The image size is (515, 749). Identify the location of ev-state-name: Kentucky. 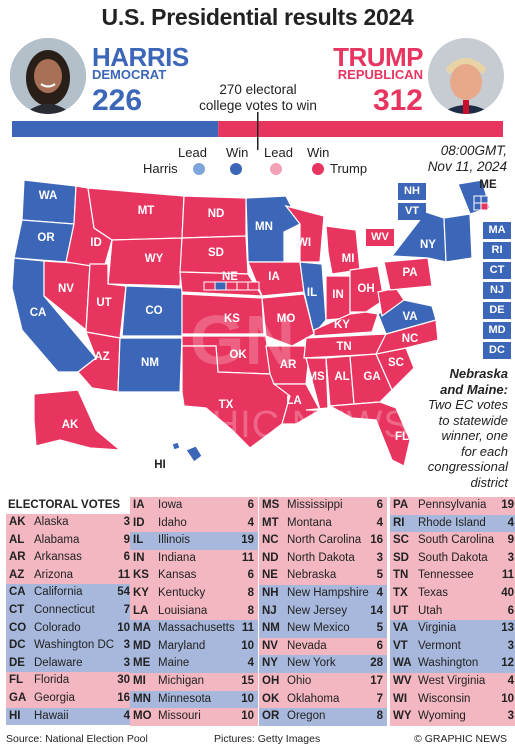
(182, 593).